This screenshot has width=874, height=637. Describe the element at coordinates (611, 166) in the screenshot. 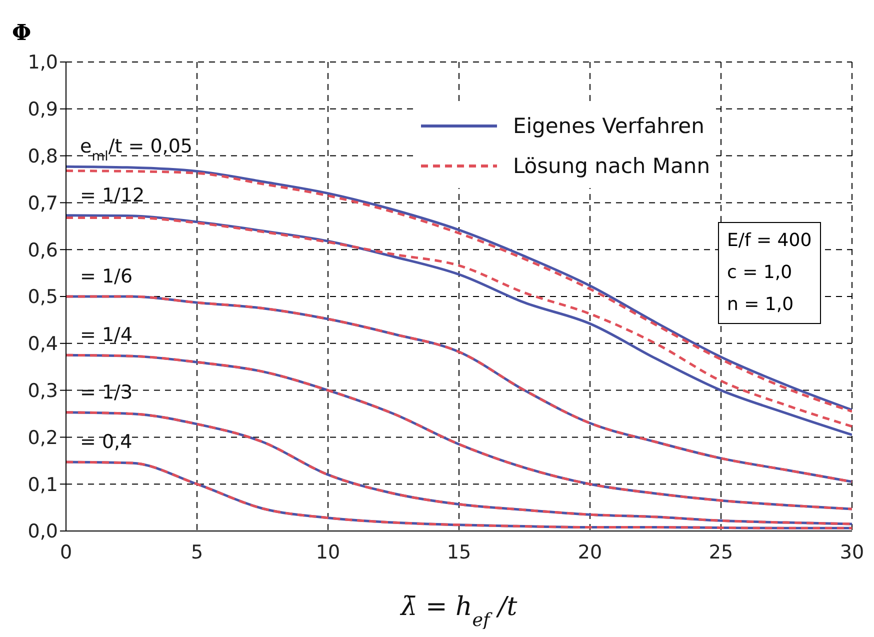

I see `legend-label: Lösung nach Mann` at that location.